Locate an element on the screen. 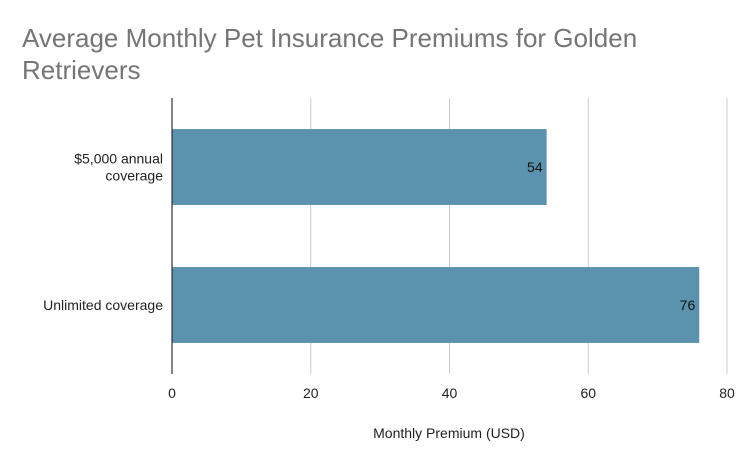 This screenshot has height=464, width=750. x-tick-label: 20 is located at coordinates (311, 393).